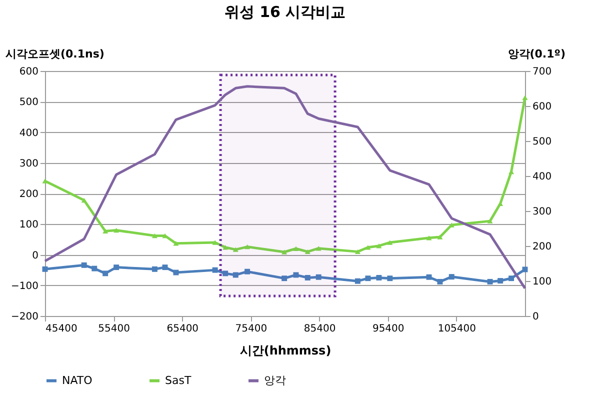  Describe the element at coordinates (28, 133) in the screenshot. I see `y-tick-label: 400` at that location.